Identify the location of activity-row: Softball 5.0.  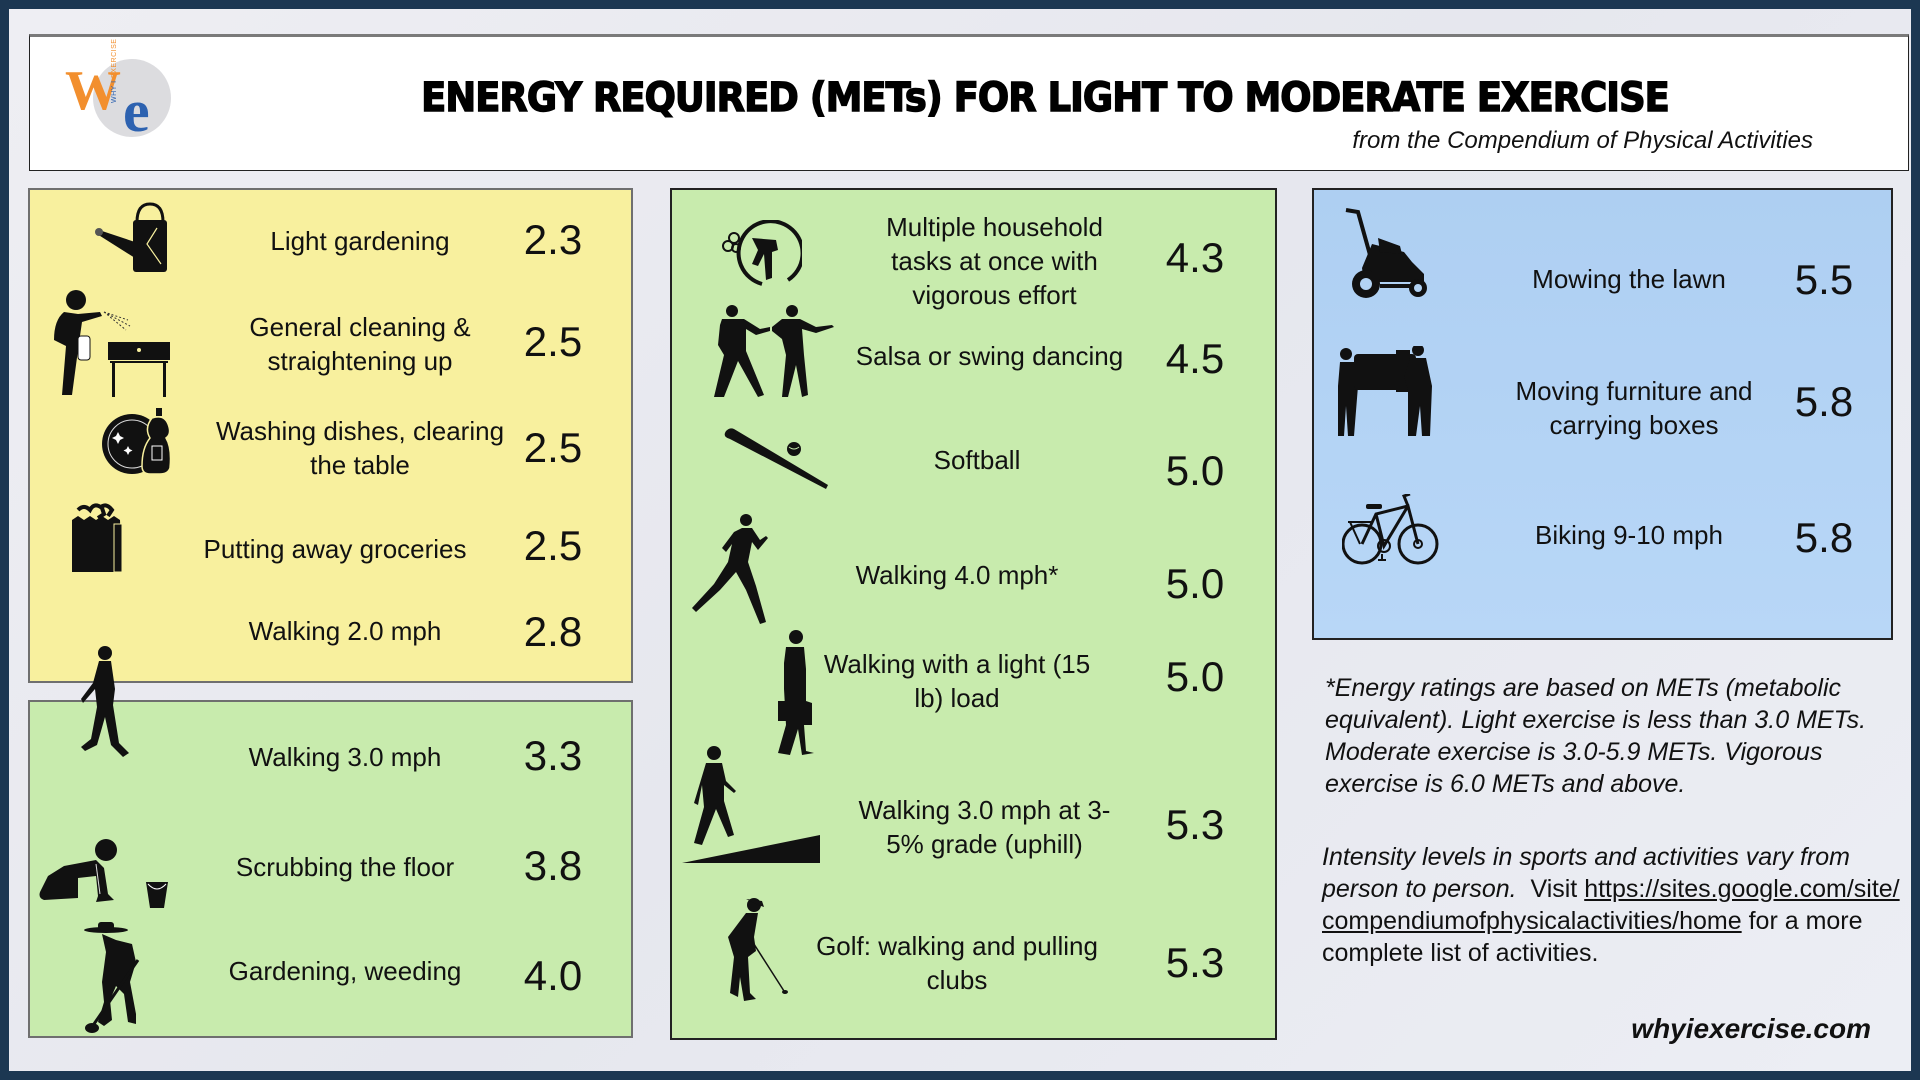
(973, 457).